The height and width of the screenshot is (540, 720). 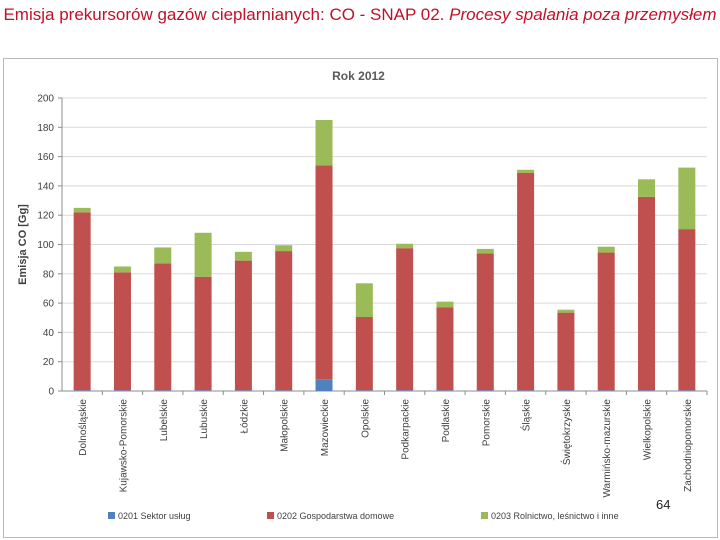 I want to click on x-tick-label: Wielkopolskie, so click(x=648, y=430).